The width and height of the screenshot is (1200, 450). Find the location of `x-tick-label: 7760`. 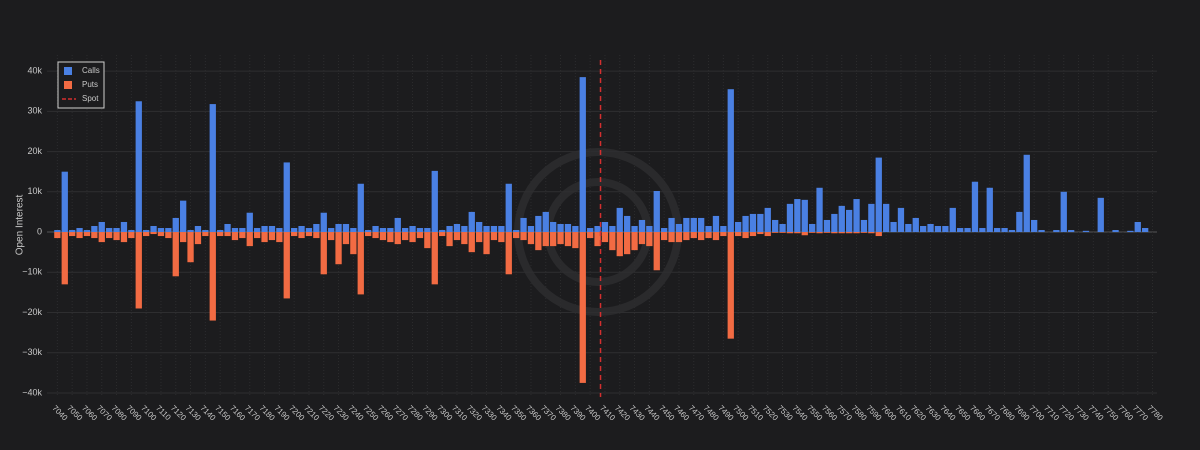

x-tick-label: 7760 is located at coordinates (1125, 413).